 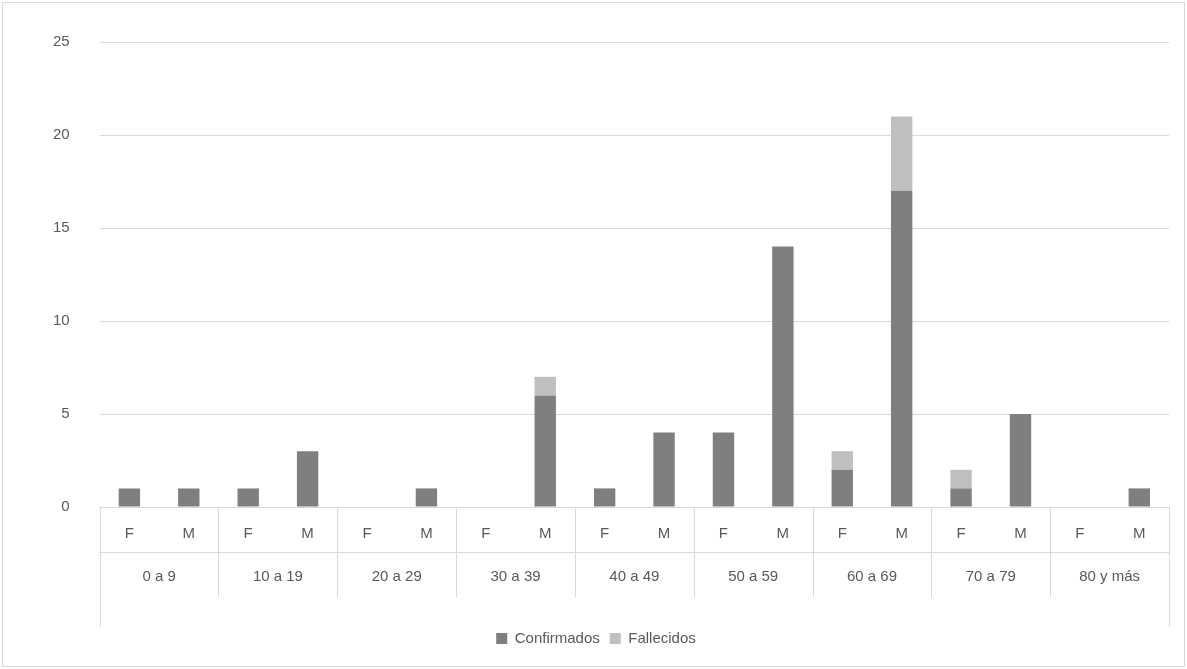 What do you see at coordinates (990, 576) in the screenshot?
I see `text: 70 a 79` at bounding box center [990, 576].